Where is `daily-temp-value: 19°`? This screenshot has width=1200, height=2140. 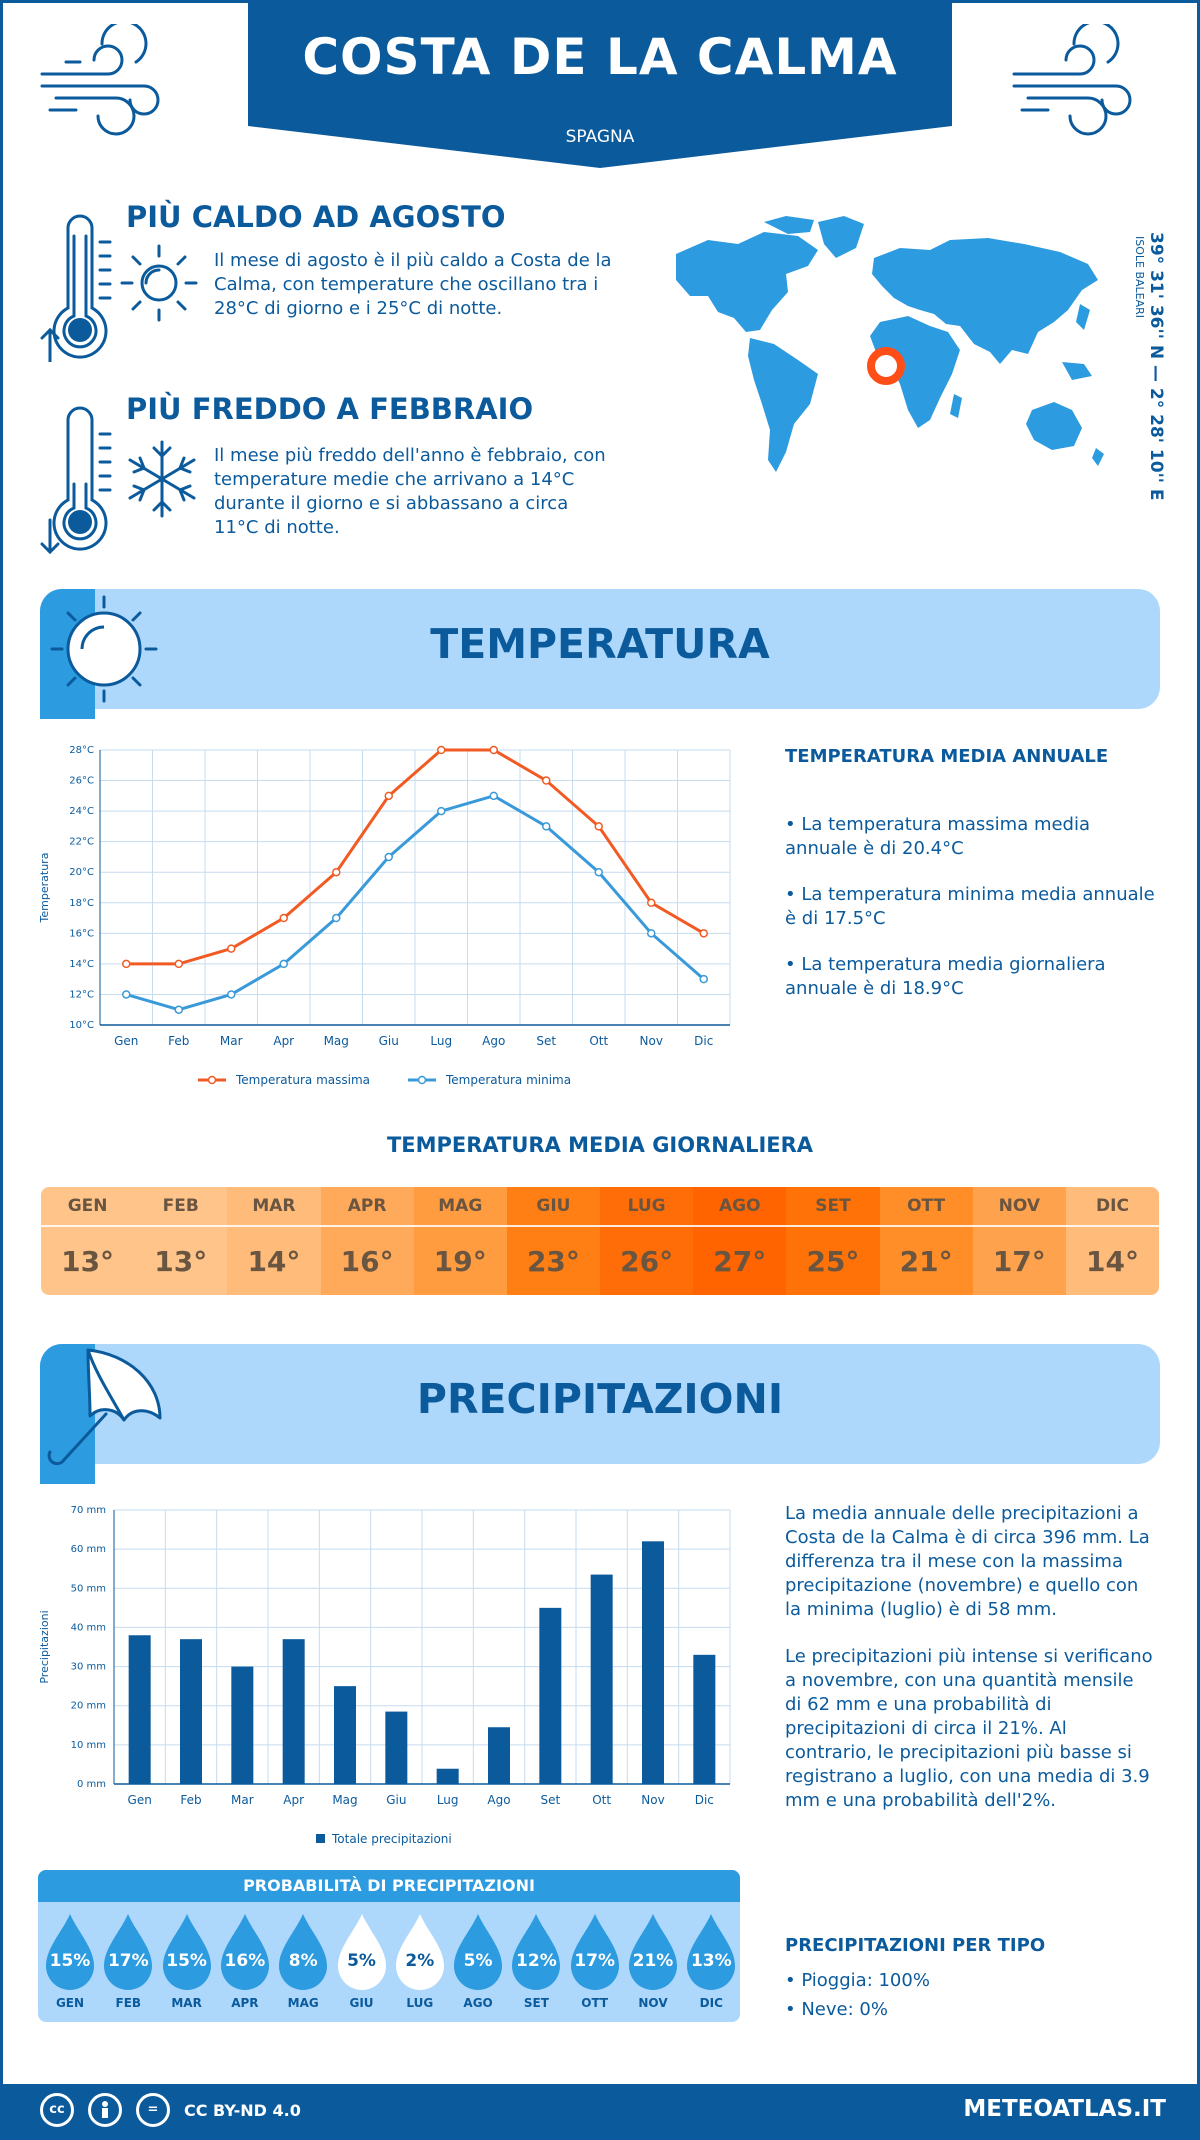
daily-temp-value: 19° is located at coordinates (460, 1261).